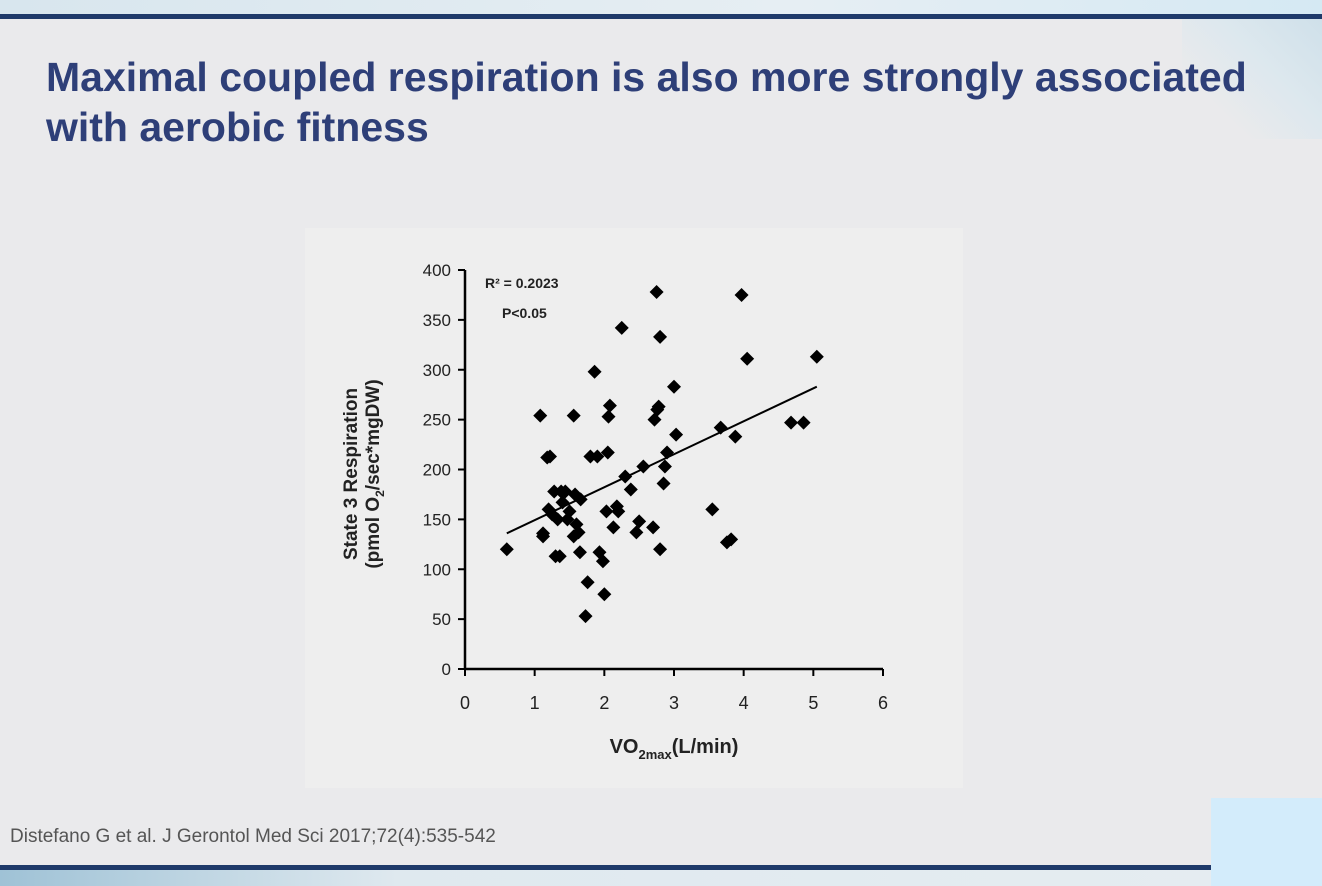 This screenshot has height=886, width=1322. I want to click on x-tick-label: 3, so click(674, 703).